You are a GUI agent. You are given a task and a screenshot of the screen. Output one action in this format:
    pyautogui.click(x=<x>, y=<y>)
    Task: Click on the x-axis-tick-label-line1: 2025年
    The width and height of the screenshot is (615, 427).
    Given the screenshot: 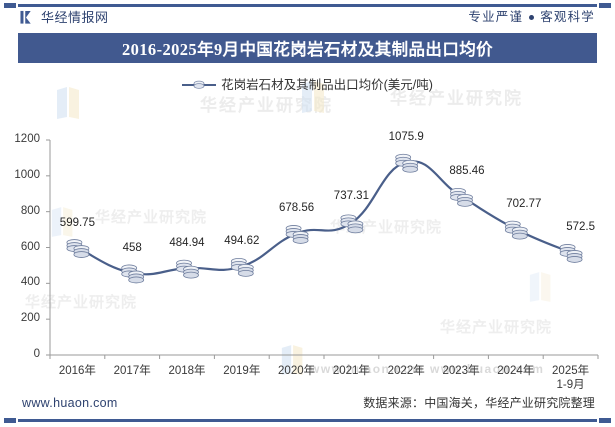 What is the action you would take?
    pyautogui.click(x=571, y=371)
    